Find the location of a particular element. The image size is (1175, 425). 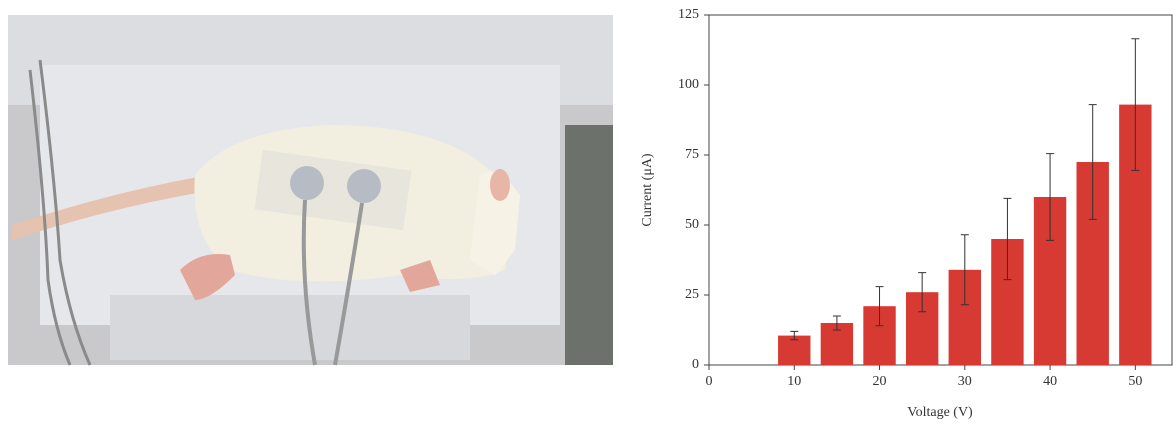

y-tick-label: 25 is located at coordinates (692, 294).